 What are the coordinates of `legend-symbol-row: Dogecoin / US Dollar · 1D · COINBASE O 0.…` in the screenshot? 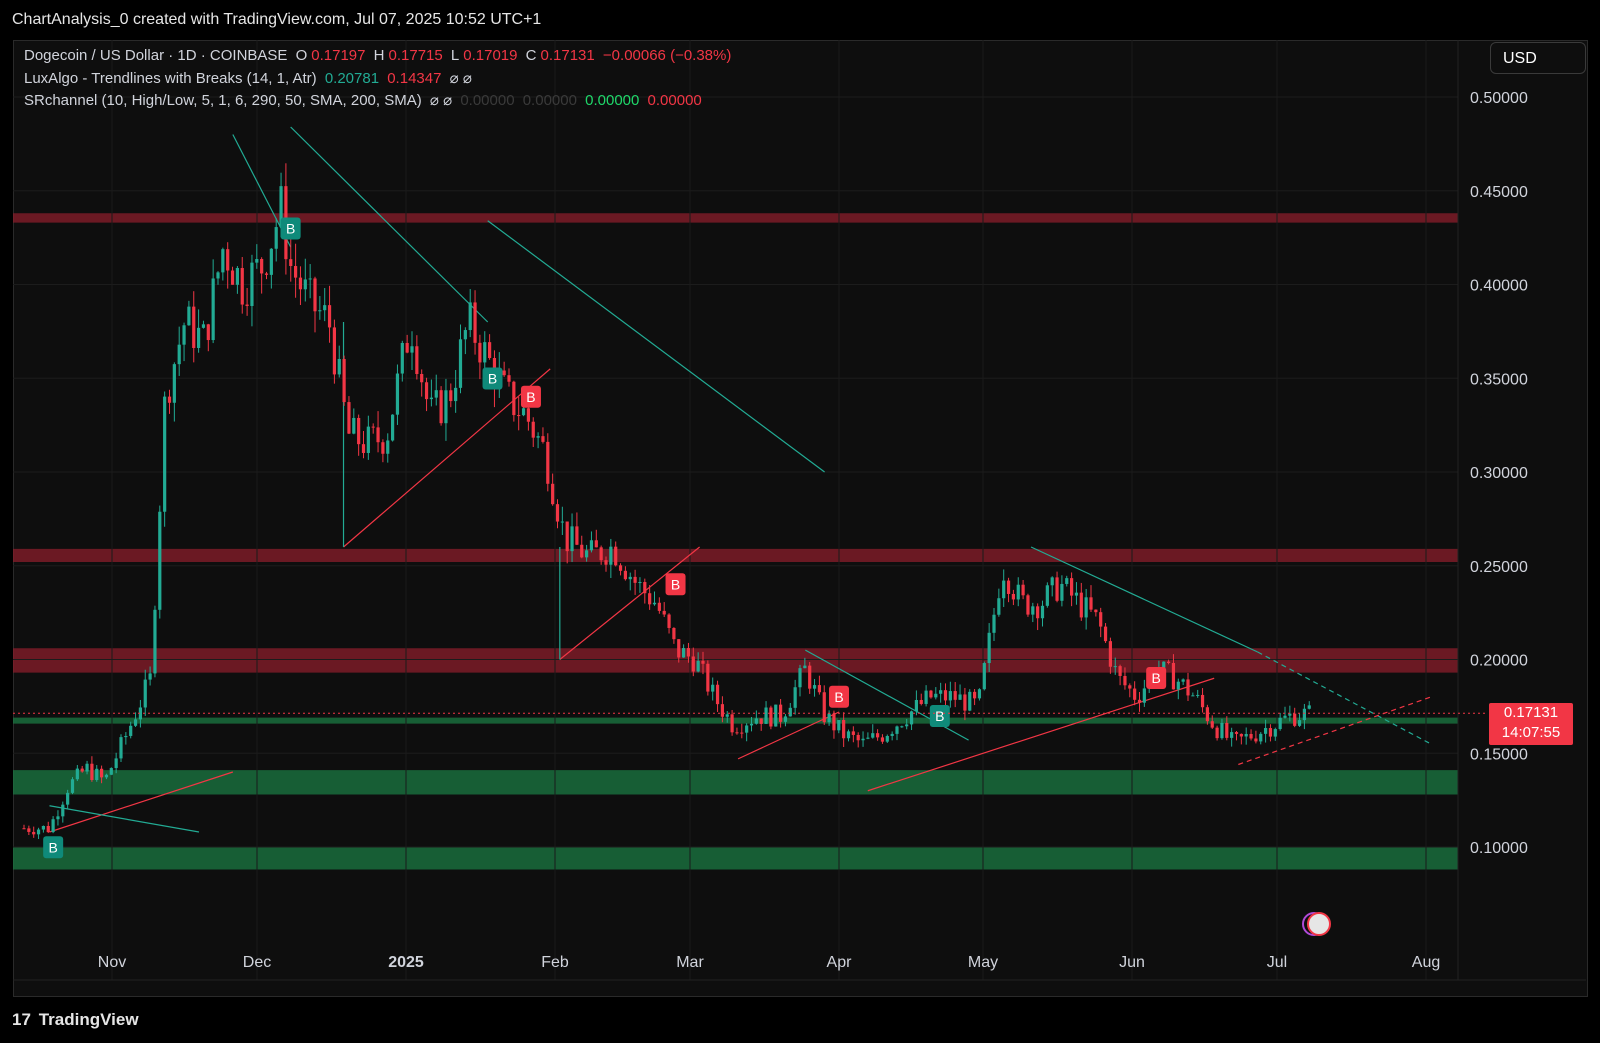 It's located at (379, 55).